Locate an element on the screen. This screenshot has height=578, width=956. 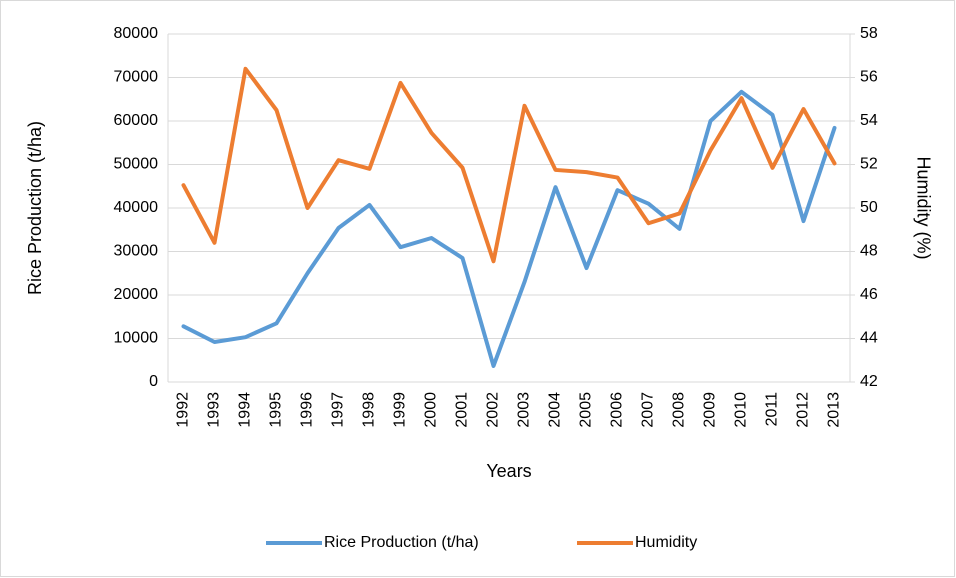
x-tick-label: 2005 is located at coordinates (586, 410).